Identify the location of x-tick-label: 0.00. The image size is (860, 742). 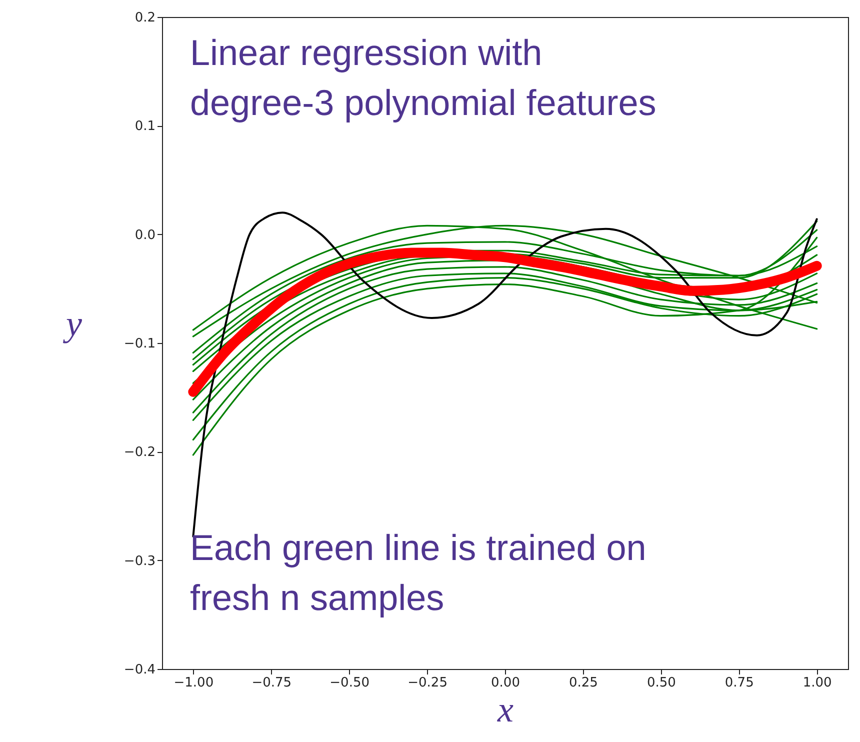
(505, 683).